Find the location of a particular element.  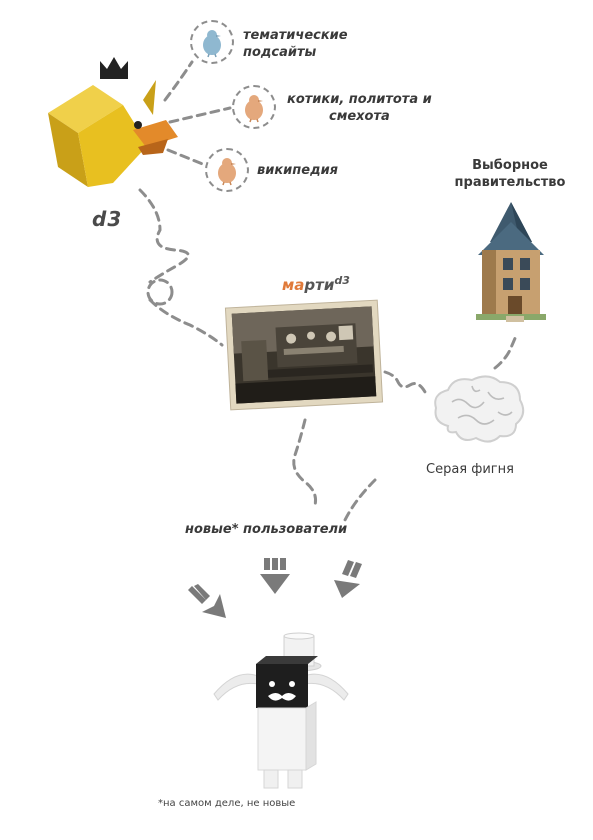

link-marti-brain is located at coordinates (405, 382).